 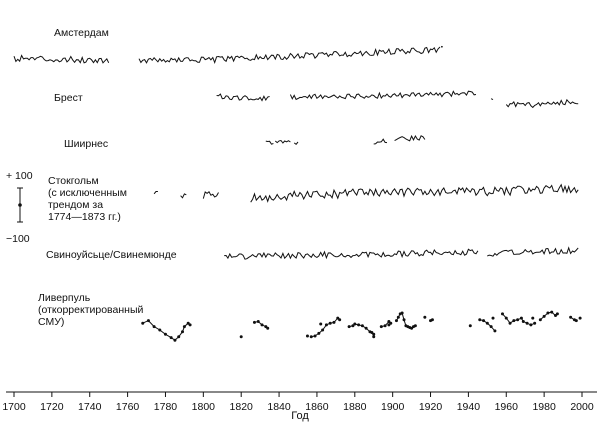 What do you see at coordinates (52, 407) in the screenshot?
I see `x-tick-label: 1720` at bounding box center [52, 407].